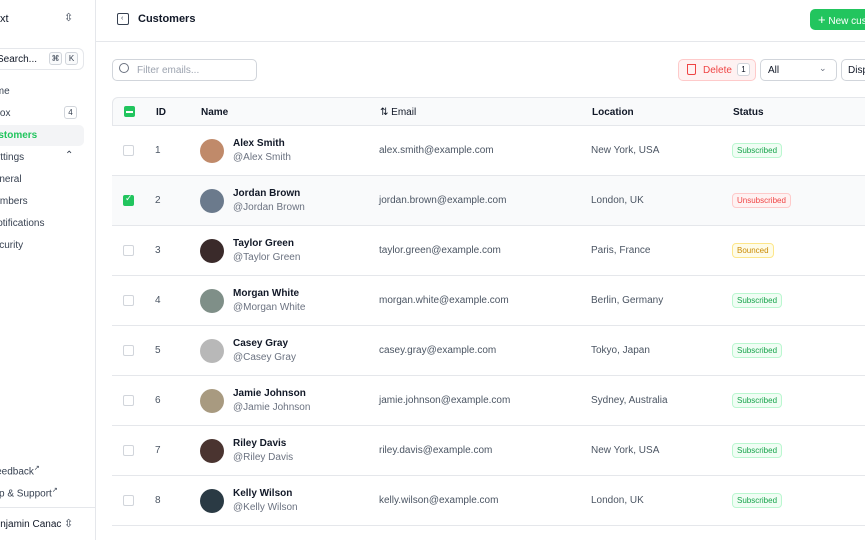 This screenshot has width=865, height=540. What do you see at coordinates (123, 19) in the screenshot?
I see `sidebar-collapse-icon: ‹` at bounding box center [123, 19].